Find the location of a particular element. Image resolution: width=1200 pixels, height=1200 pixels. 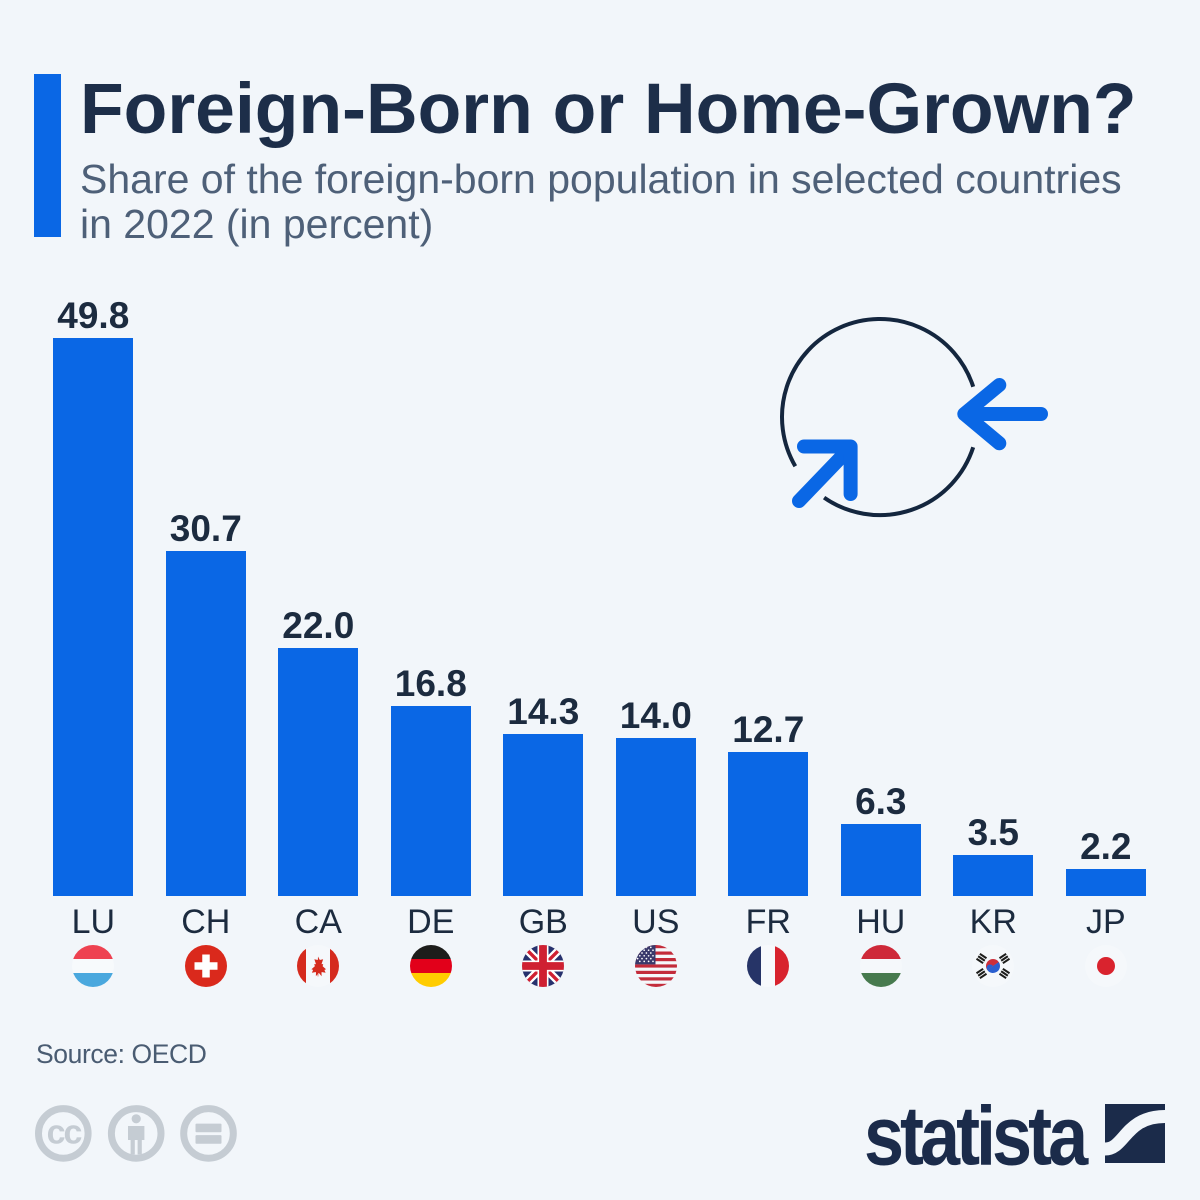

svg-text: cc is located at coordinates (64, 1133).